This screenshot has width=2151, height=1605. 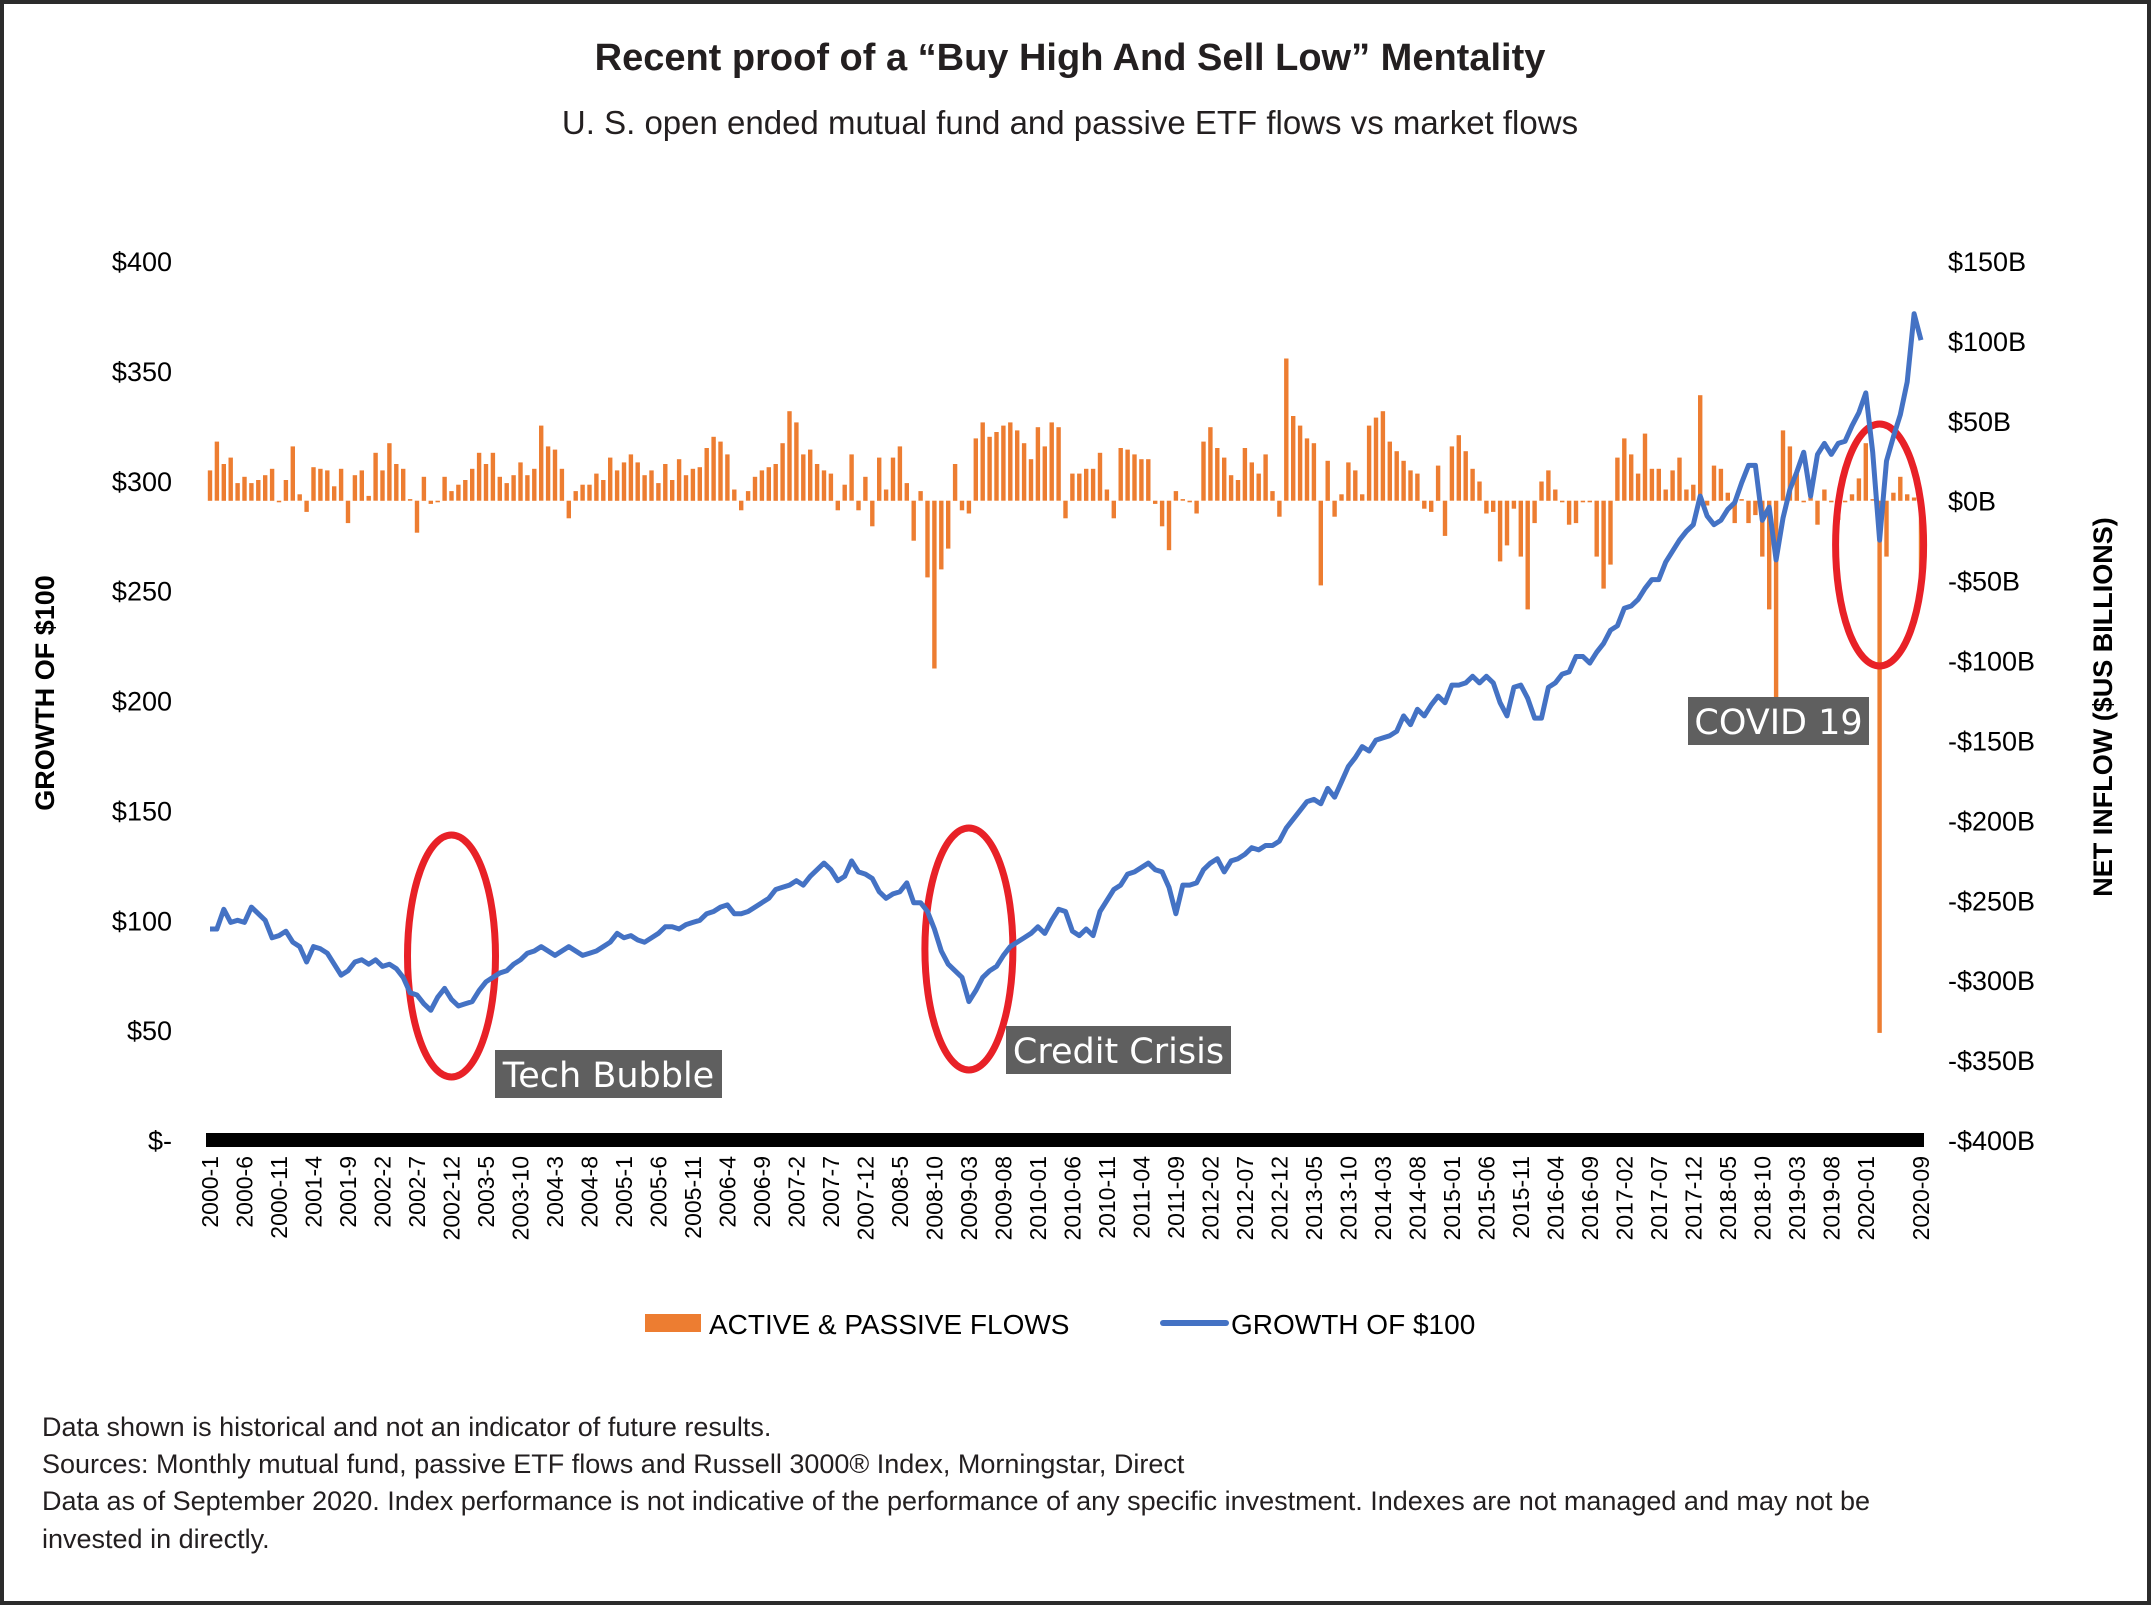 What do you see at coordinates (889, 1324) in the screenshot?
I see `legend-label-flows: ACTIVE & PASSIVE FLOWS` at bounding box center [889, 1324].